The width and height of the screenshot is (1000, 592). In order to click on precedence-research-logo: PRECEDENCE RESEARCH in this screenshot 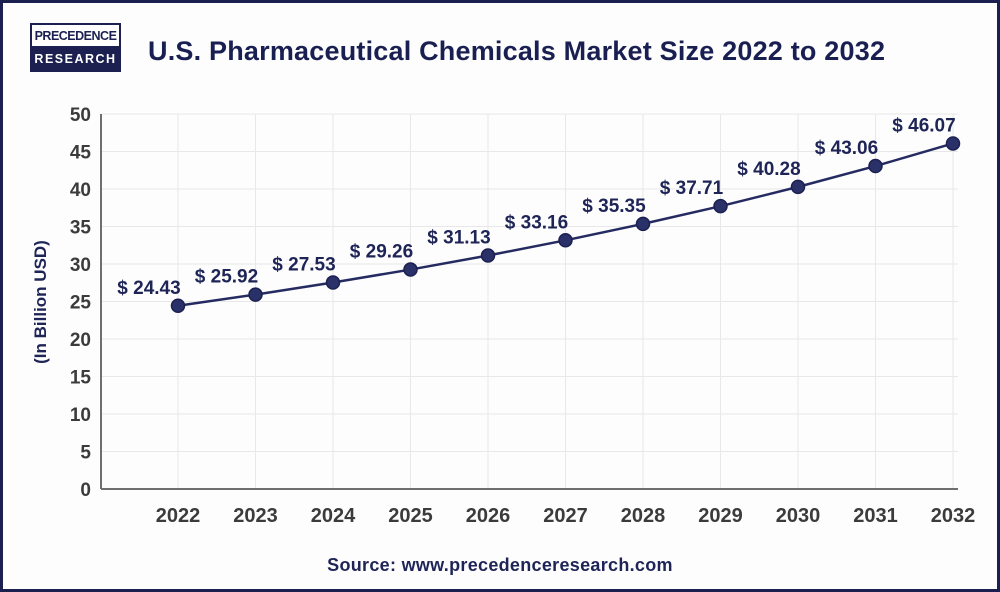, I will do `click(75, 47)`.